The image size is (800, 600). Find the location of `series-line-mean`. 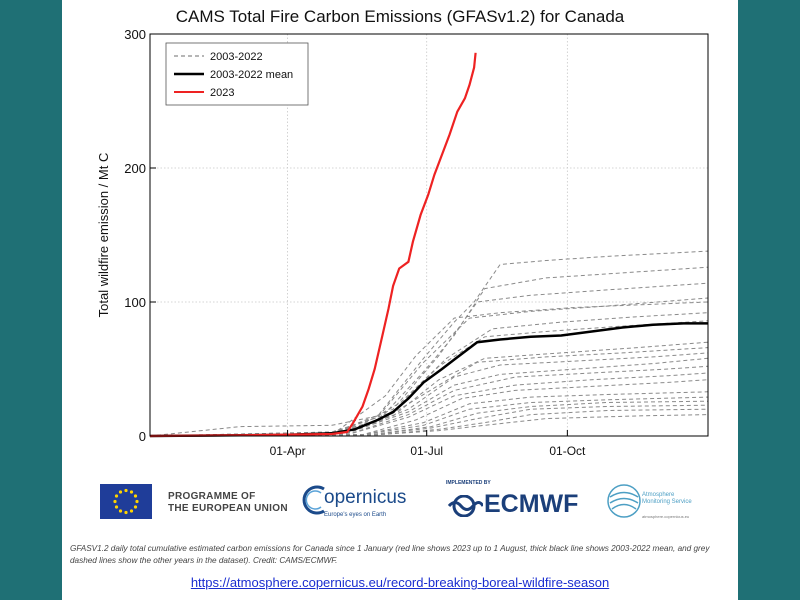

series-line-mean is located at coordinates (428, 380).